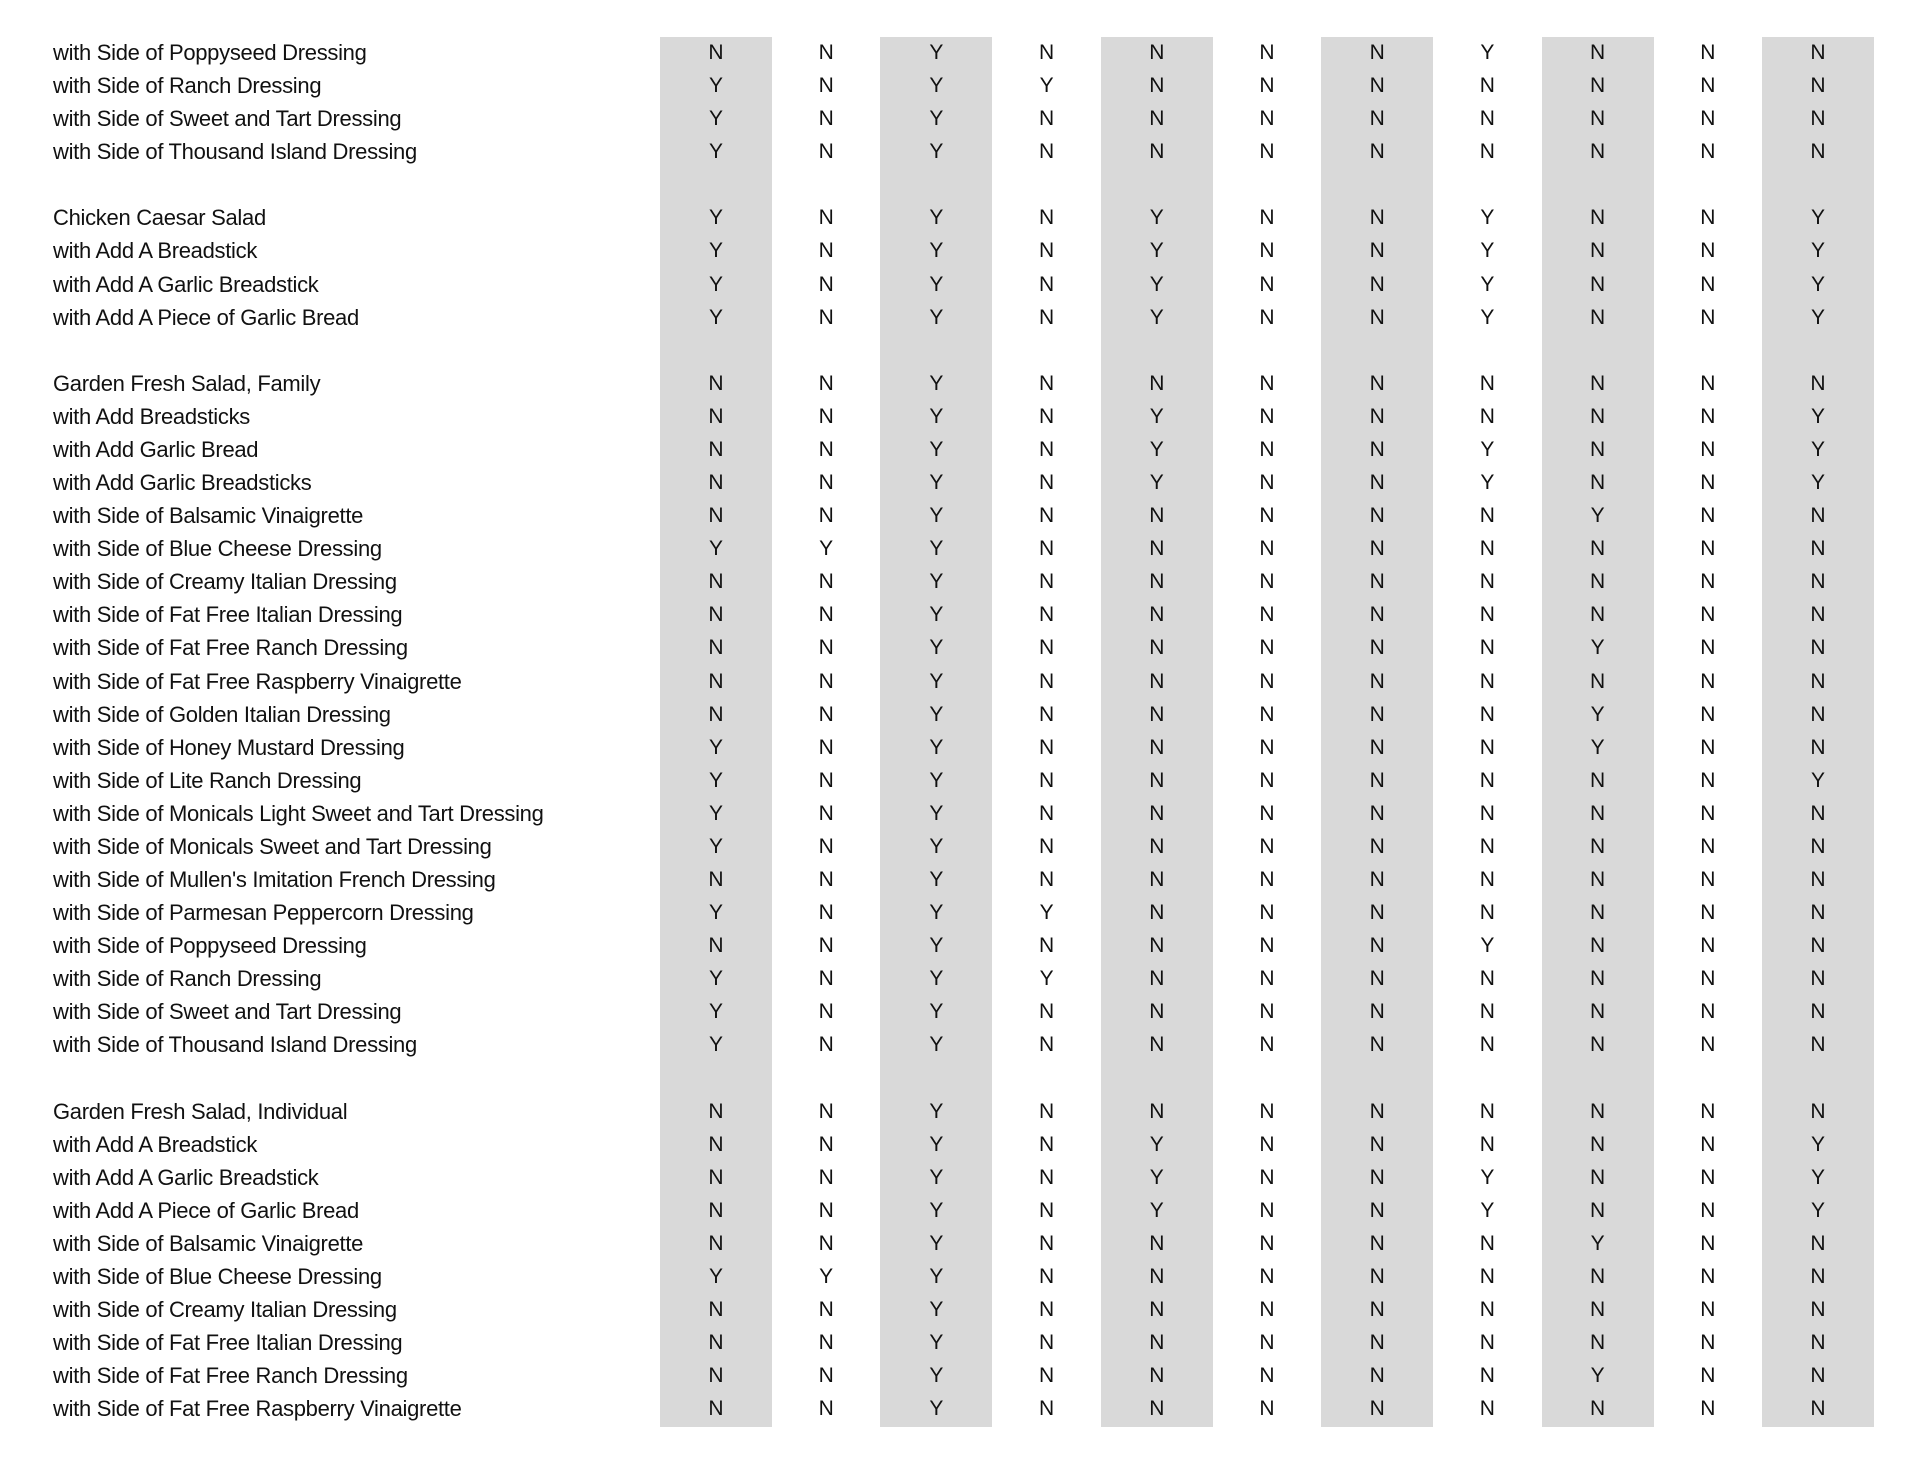 This screenshot has width=1920, height=1484. Describe the element at coordinates (228, 1343) in the screenshot. I see `item-label: with Side of Fat Free Italian Dressing` at that location.